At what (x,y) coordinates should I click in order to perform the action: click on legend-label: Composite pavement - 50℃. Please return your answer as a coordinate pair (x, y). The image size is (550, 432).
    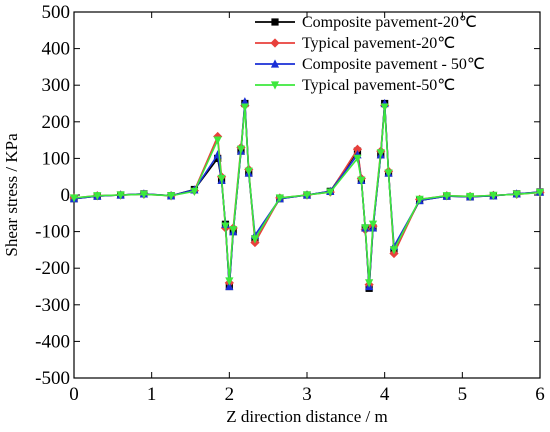
    Looking at the image, I should click on (393, 64).